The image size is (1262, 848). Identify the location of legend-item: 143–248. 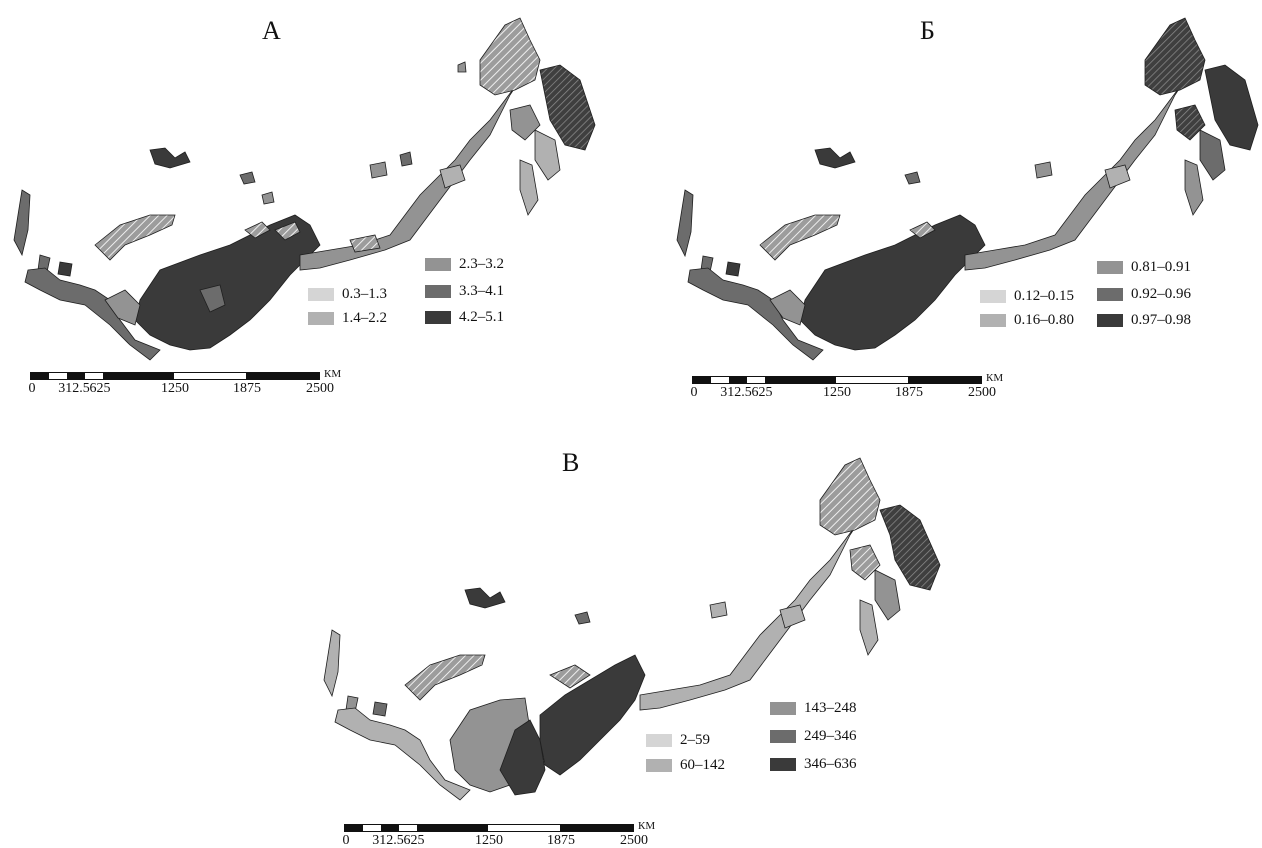
(813, 708).